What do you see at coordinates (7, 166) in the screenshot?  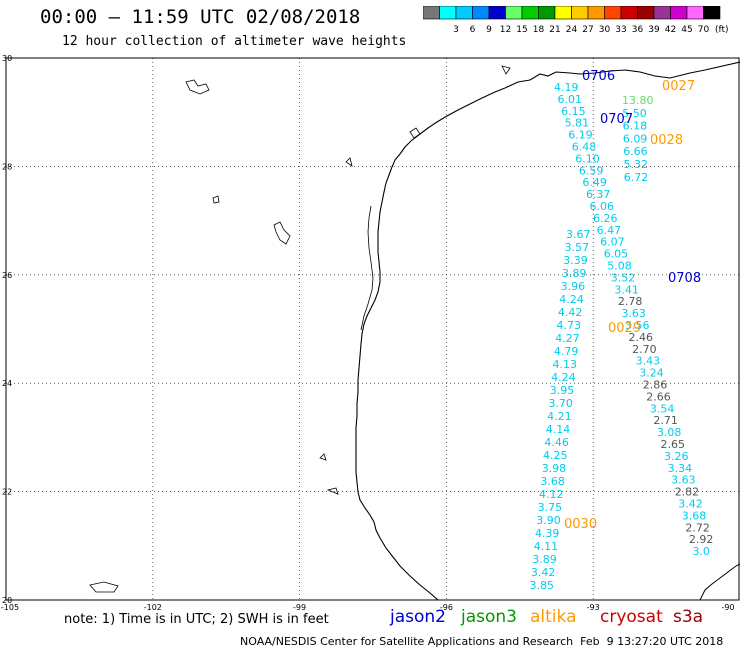 I see `lat-tick-label: 28` at bounding box center [7, 166].